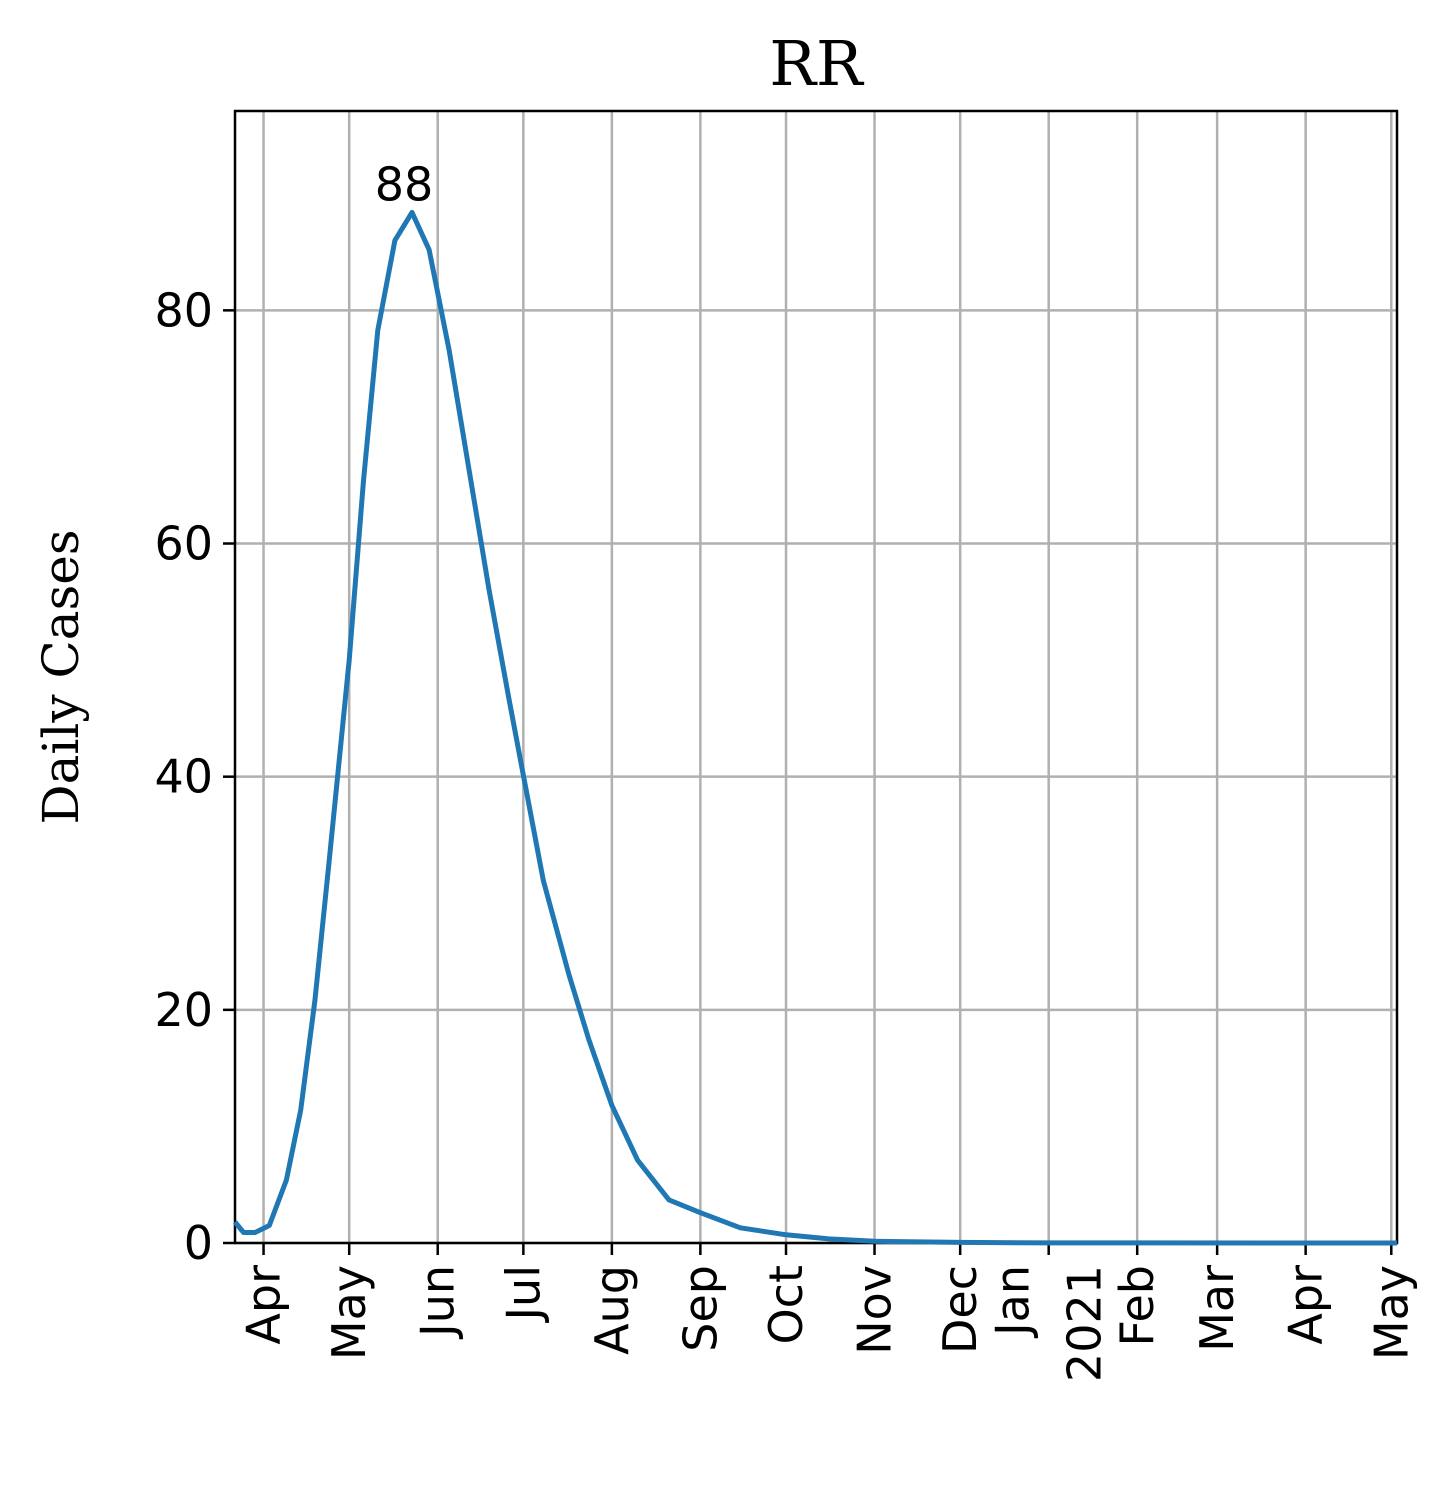  Describe the element at coordinates (404, 184) in the screenshot. I see `annotation: 88` at that location.